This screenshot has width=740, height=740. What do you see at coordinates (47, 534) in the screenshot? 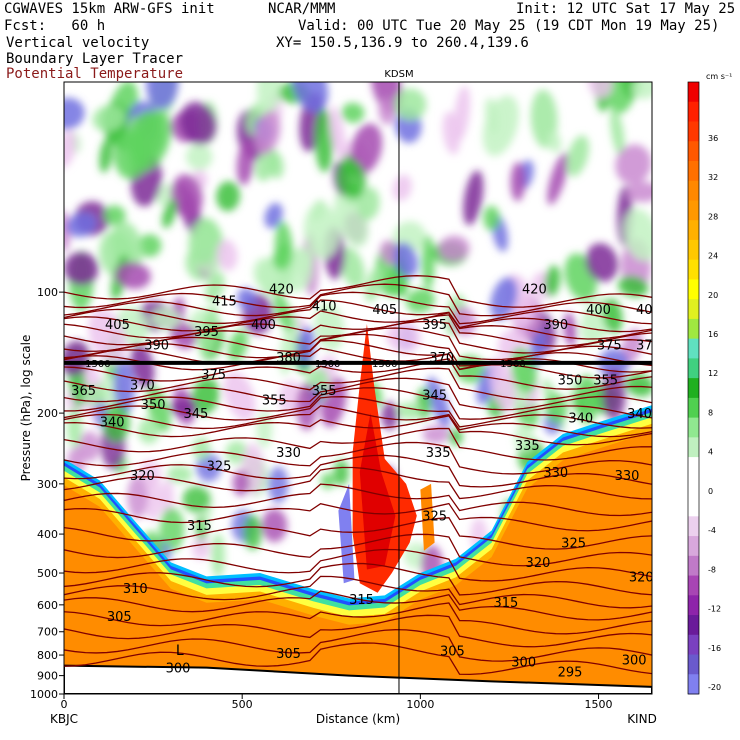
I see `y-tick-label: 400` at bounding box center [47, 534].